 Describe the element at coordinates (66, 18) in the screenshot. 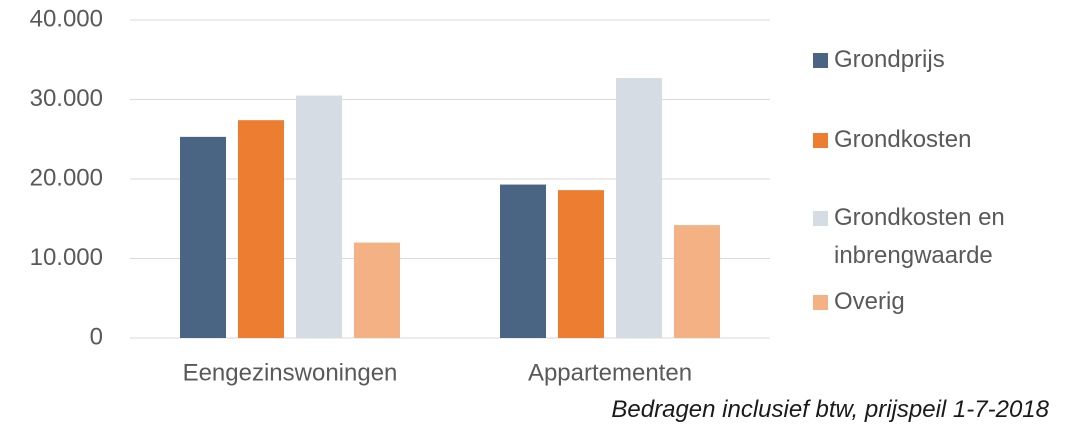

I see `y-tick-label: 40.000` at that location.